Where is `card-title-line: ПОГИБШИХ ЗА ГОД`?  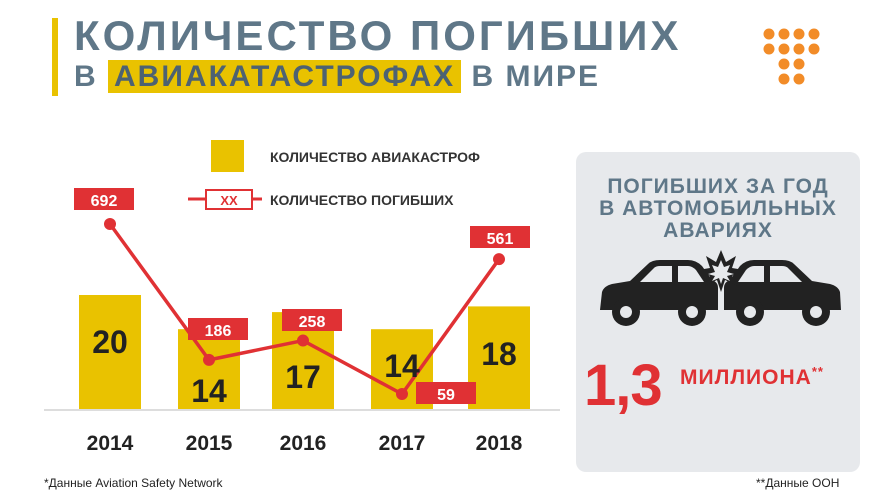 card-title-line: ПОГИБШИХ ЗА ГОД is located at coordinates (718, 186).